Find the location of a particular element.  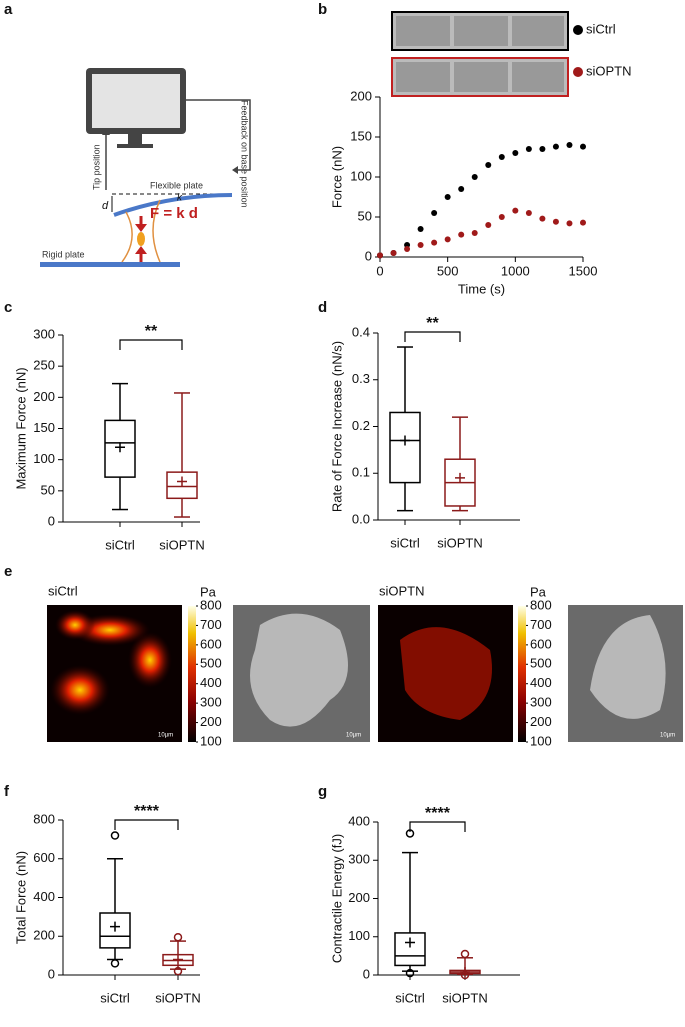

colorbar-tick-label: 100 is located at coordinates (541, 740).